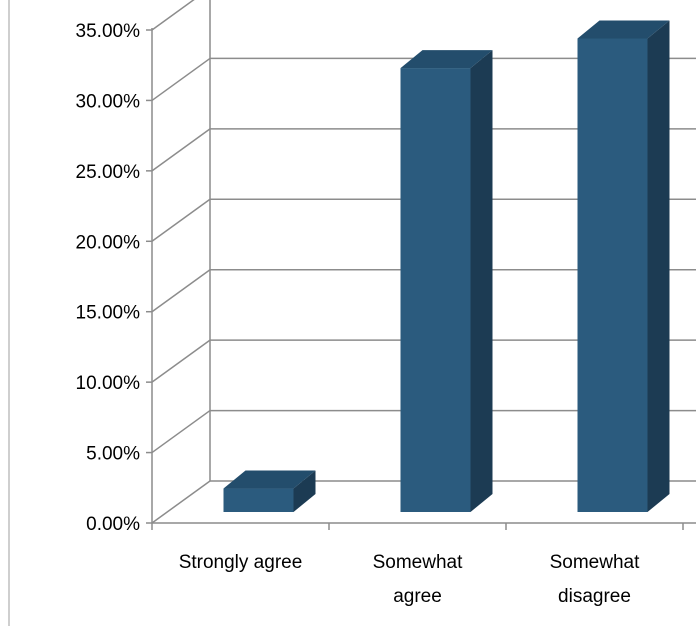 The image size is (696, 629). Describe the element at coordinates (108, 31) in the screenshot. I see `y-tick-label: 35.00%` at that location.